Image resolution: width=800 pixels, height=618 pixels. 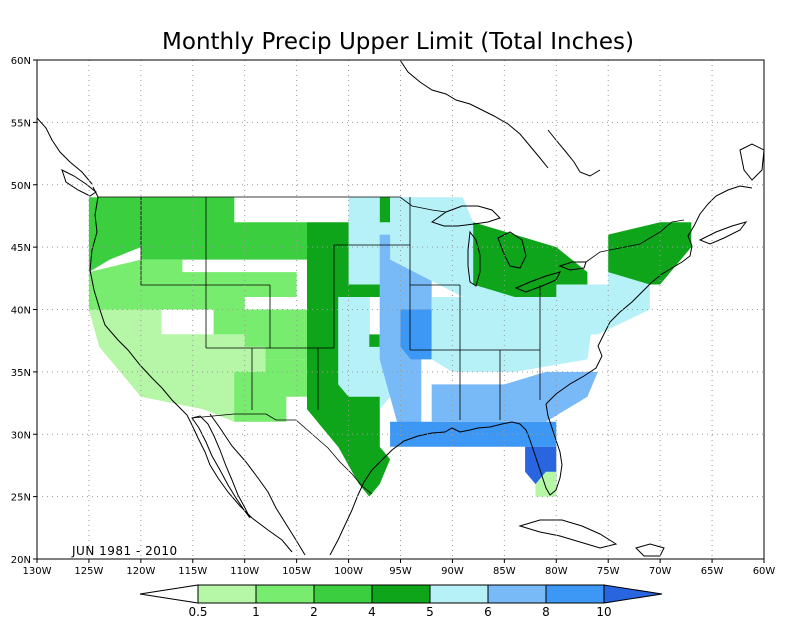 What do you see at coordinates (650, 550) in the screenshot?
I see `hispaniola-coastline` at bounding box center [650, 550].